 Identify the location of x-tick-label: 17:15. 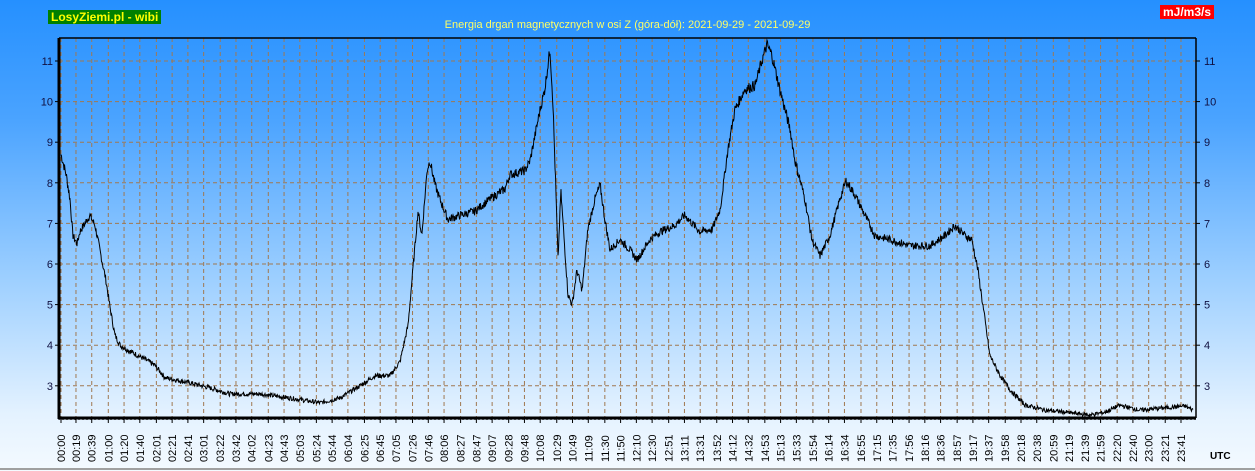
(878, 448).